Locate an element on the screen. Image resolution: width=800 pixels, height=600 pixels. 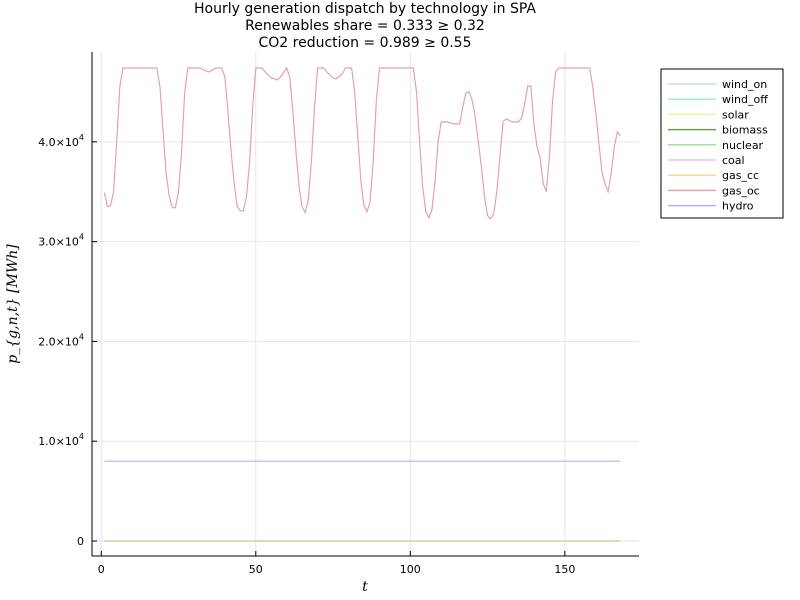
chart-title-line-3: CO2 reduction = 0.989 ≥ 0.55 is located at coordinates (364, 43).